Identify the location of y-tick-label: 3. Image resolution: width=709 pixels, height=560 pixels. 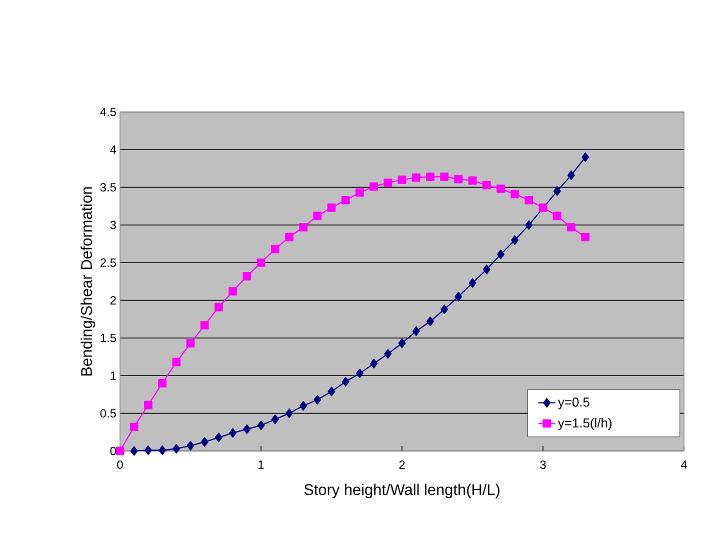
(113, 225).